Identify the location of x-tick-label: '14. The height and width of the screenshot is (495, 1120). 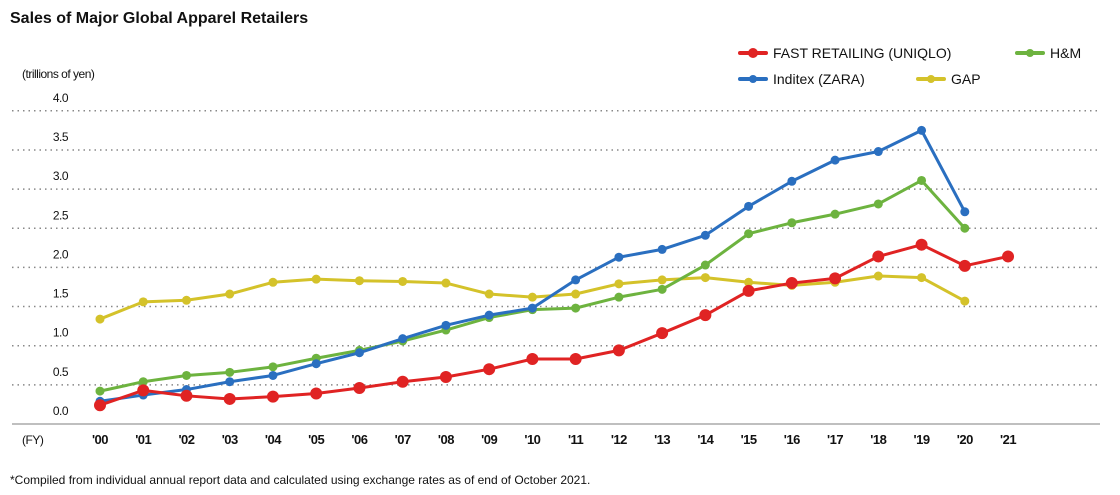
(705, 439).